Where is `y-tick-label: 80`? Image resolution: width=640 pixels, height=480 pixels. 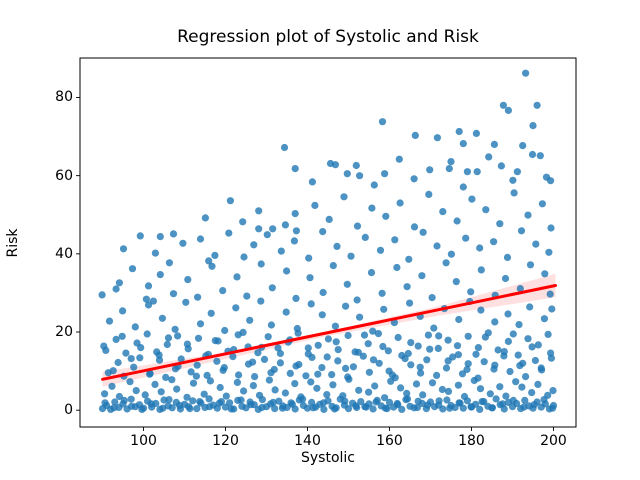 y-tick-label: 80 is located at coordinates (64, 97).